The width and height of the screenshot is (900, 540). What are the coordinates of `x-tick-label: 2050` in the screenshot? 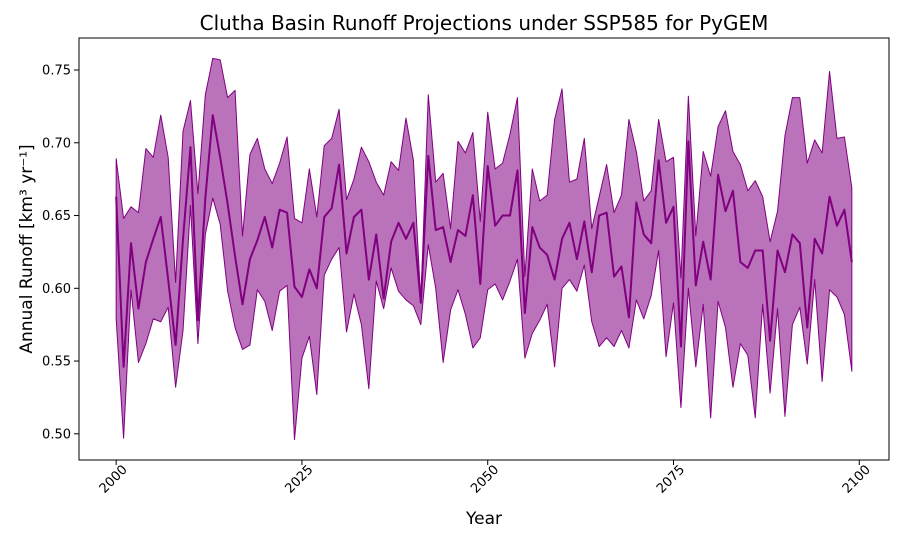 It's located at (485, 480).